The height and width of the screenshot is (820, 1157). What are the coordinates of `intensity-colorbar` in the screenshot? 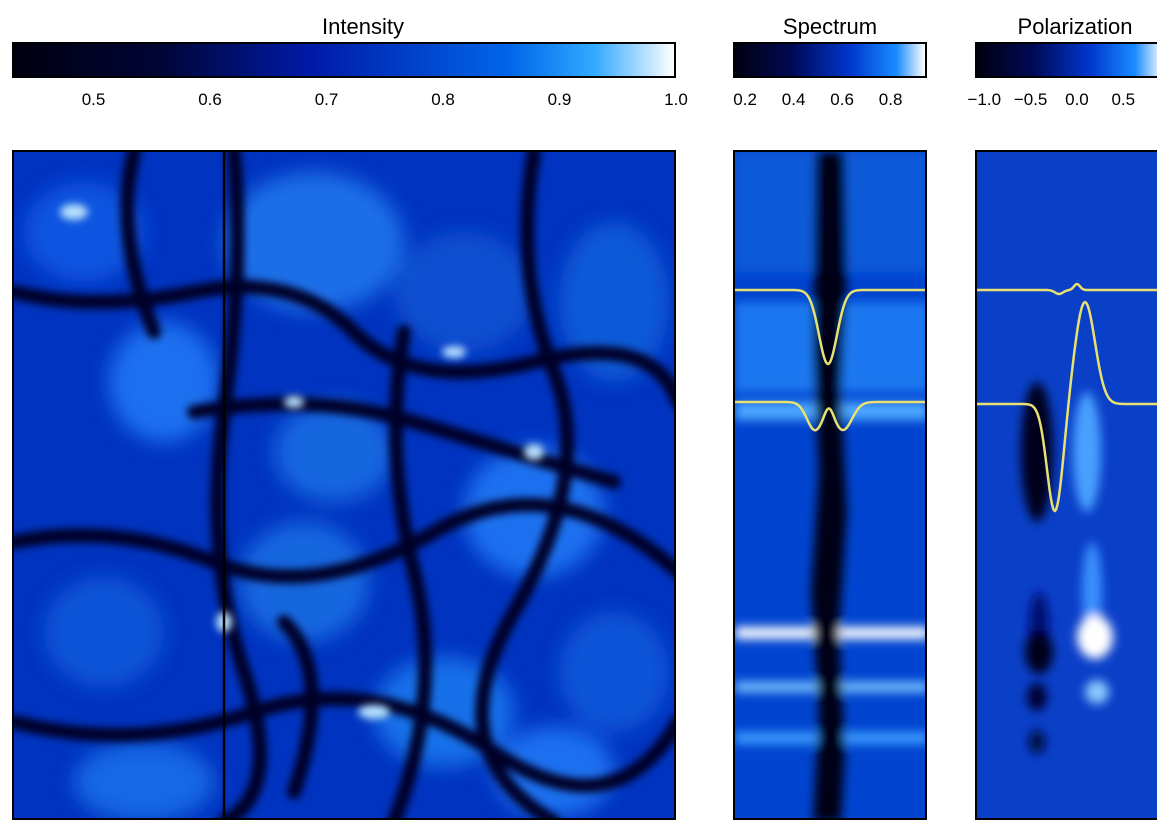 It's located at (344, 60).